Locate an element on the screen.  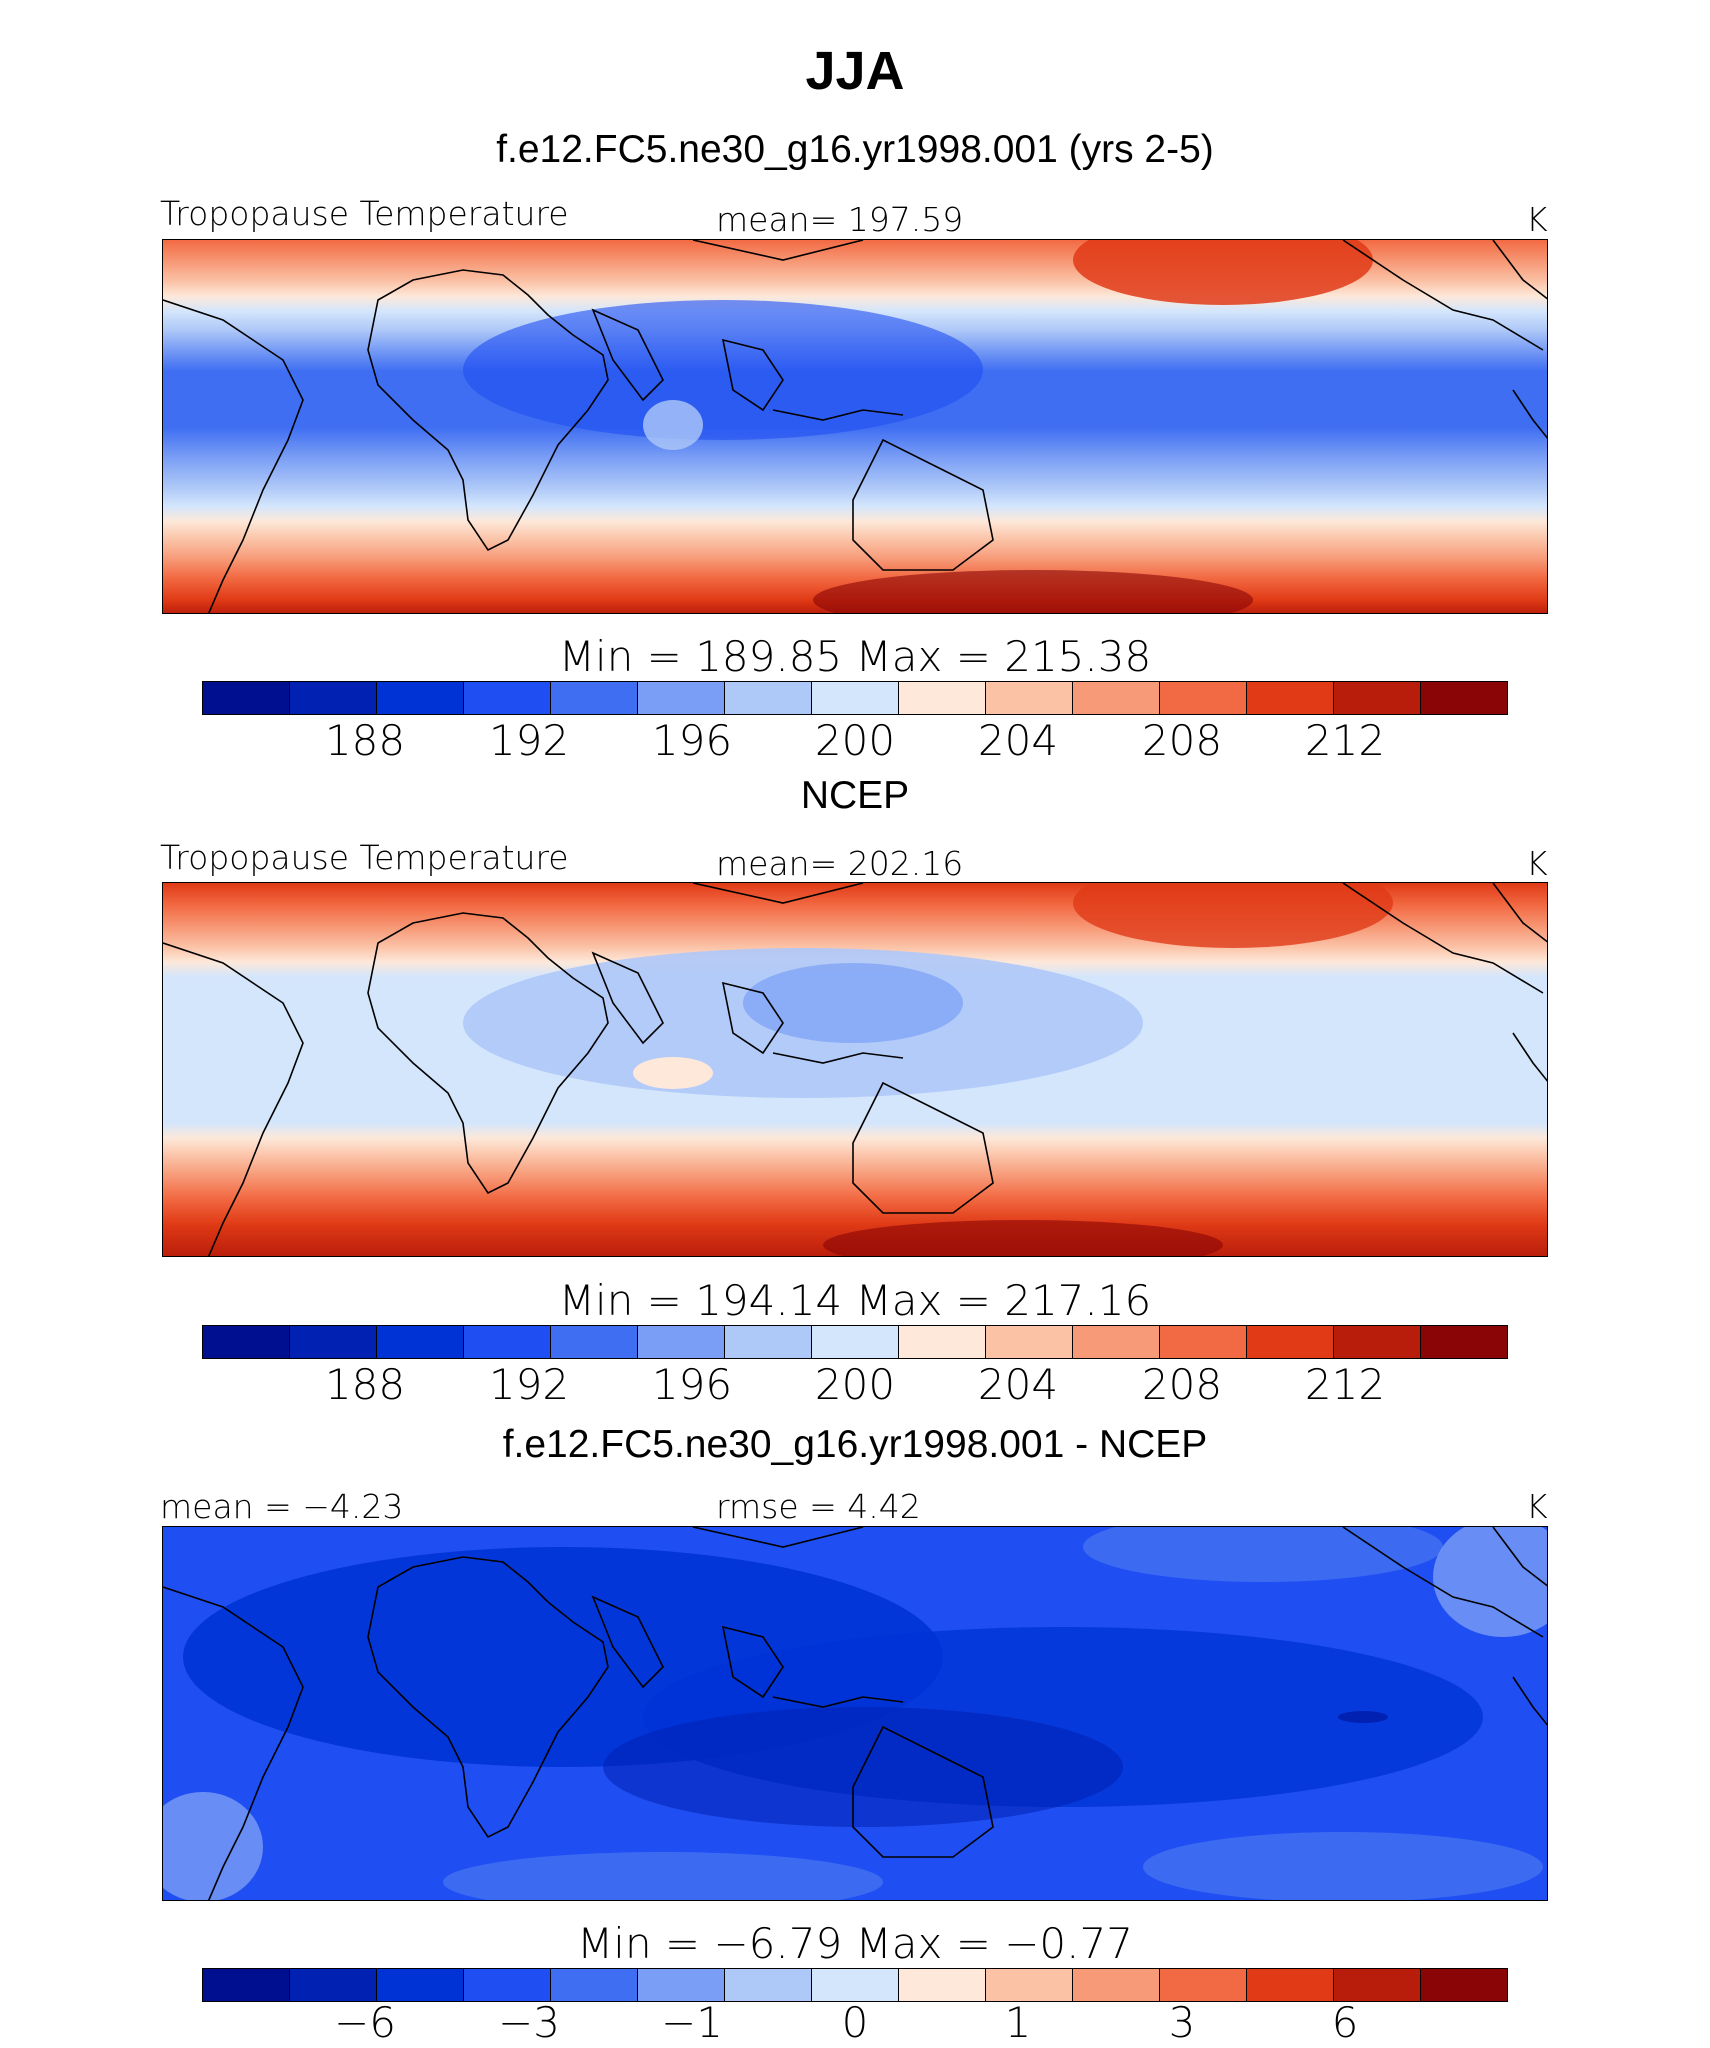
panel-3-mean-label: mean = −4.23 is located at coordinates (282, 1506).